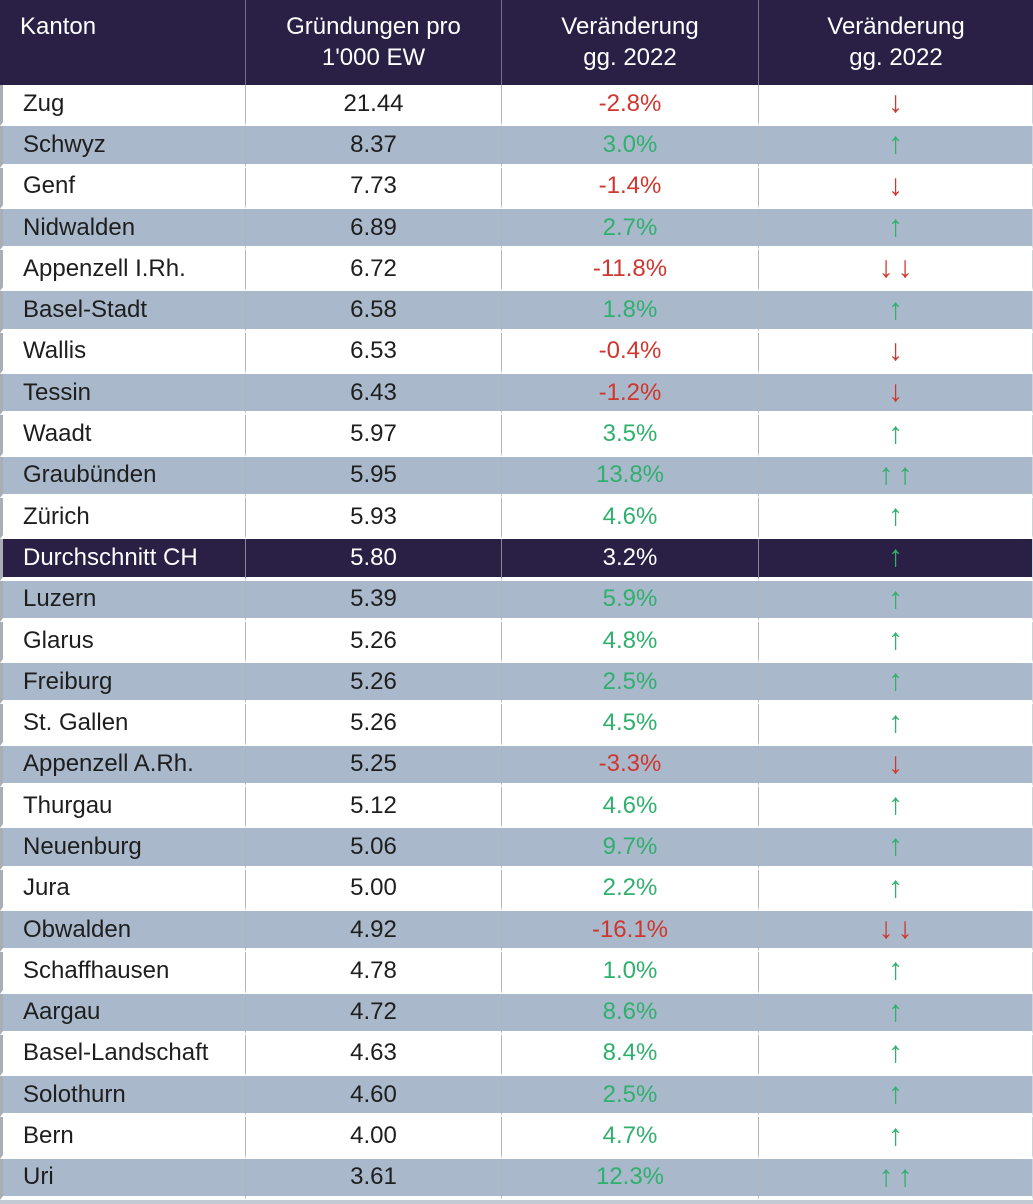 This screenshot has width=1033, height=1204. What do you see at coordinates (374, 353) in the screenshot?
I see `value-cell: 6.53` at bounding box center [374, 353].